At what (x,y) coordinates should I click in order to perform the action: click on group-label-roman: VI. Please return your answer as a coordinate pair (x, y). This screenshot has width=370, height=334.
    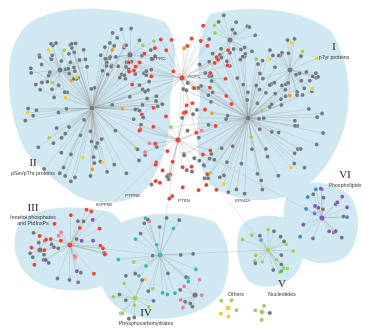
    Looking at the image, I should click on (345, 175).